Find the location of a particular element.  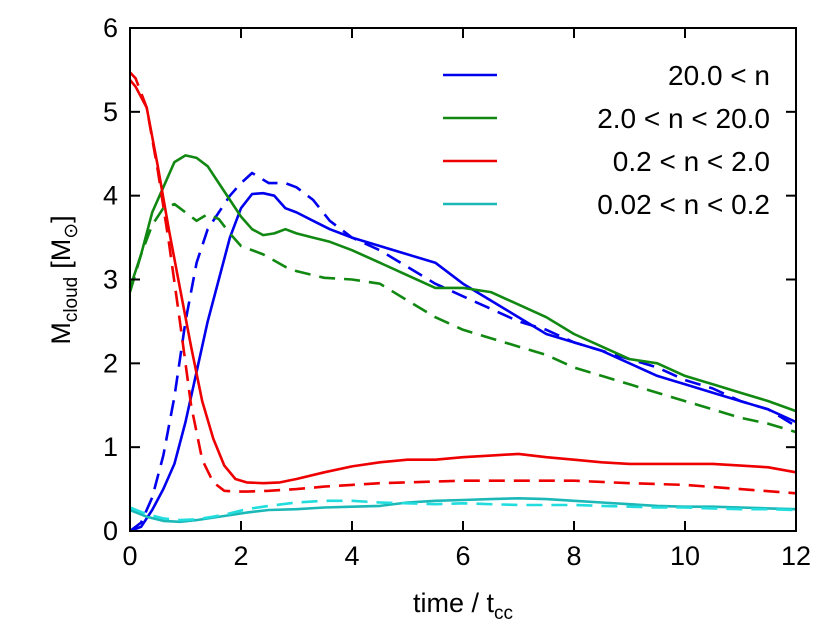

x-tick-label: 6 is located at coordinates (462, 556).